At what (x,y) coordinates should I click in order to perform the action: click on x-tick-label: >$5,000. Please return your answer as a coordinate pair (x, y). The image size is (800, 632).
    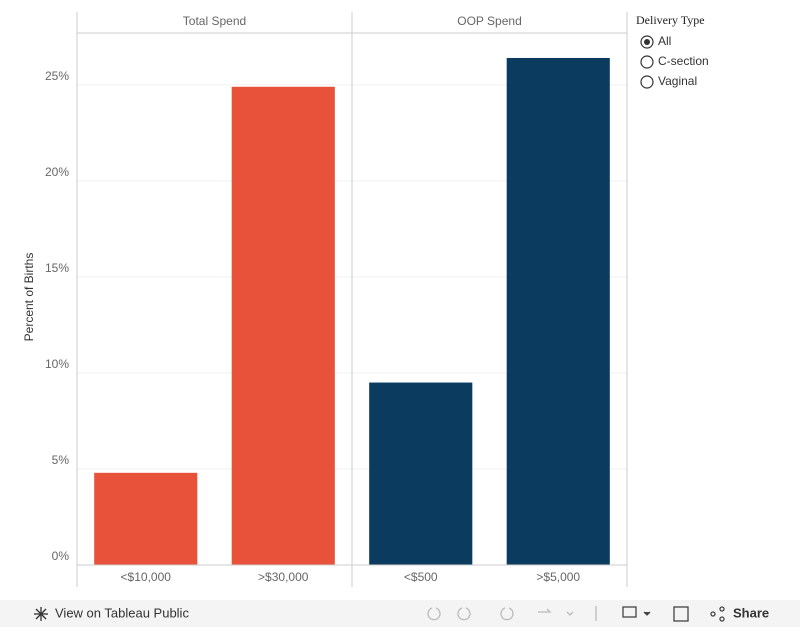
    Looking at the image, I should click on (558, 577).